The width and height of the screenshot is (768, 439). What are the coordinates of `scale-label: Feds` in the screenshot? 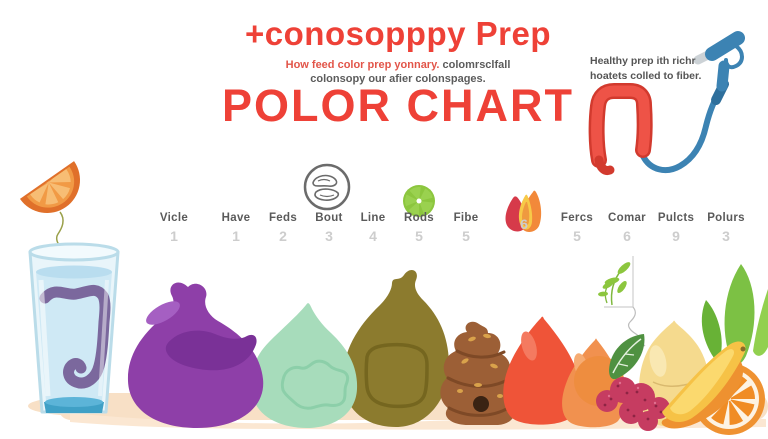 It's located at (283, 218).